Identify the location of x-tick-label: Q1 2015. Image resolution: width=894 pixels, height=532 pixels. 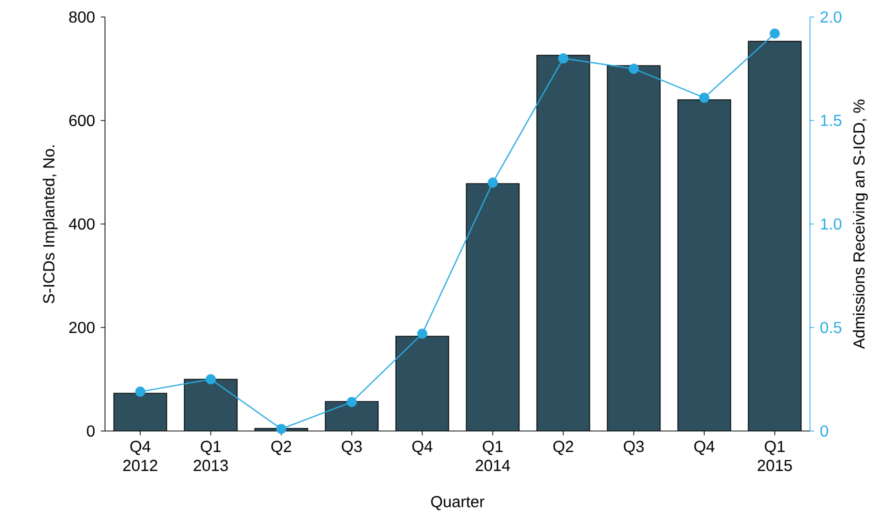
(775, 456).